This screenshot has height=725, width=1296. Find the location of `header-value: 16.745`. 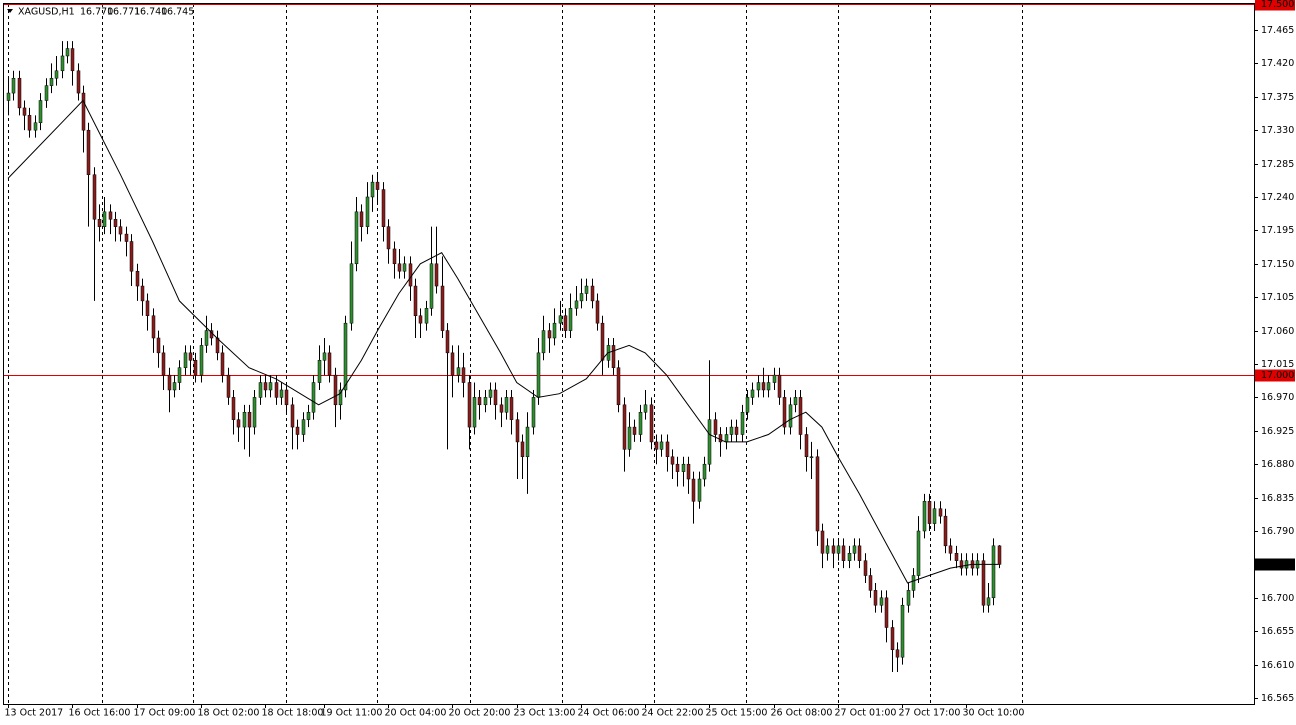

header-value: 16.745 is located at coordinates (177, 12).